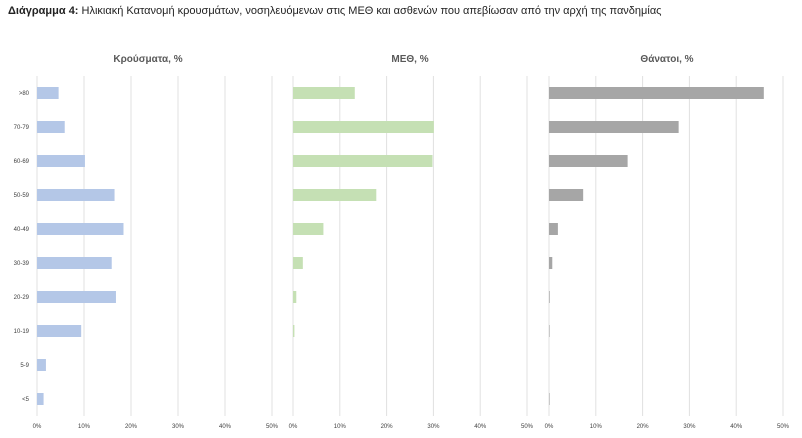 This screenshot has height=438, width=802. What do you see at coordinates (22, 332) in the screenshot?
I see `category-label: 10-19` at bounding box center [22, 332].